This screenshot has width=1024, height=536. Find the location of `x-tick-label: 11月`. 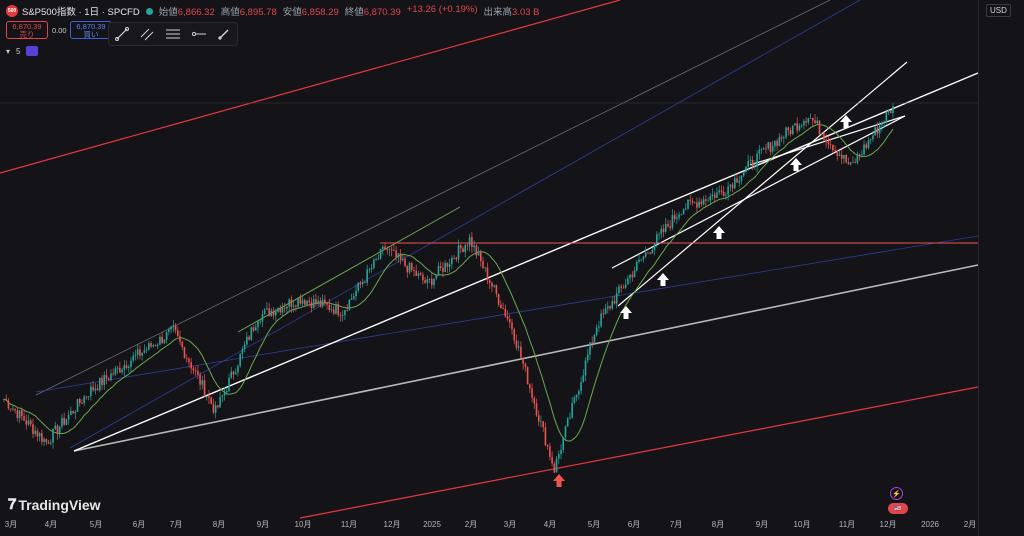

x-tick-label: 11月 is located at coordinates (847, 524).